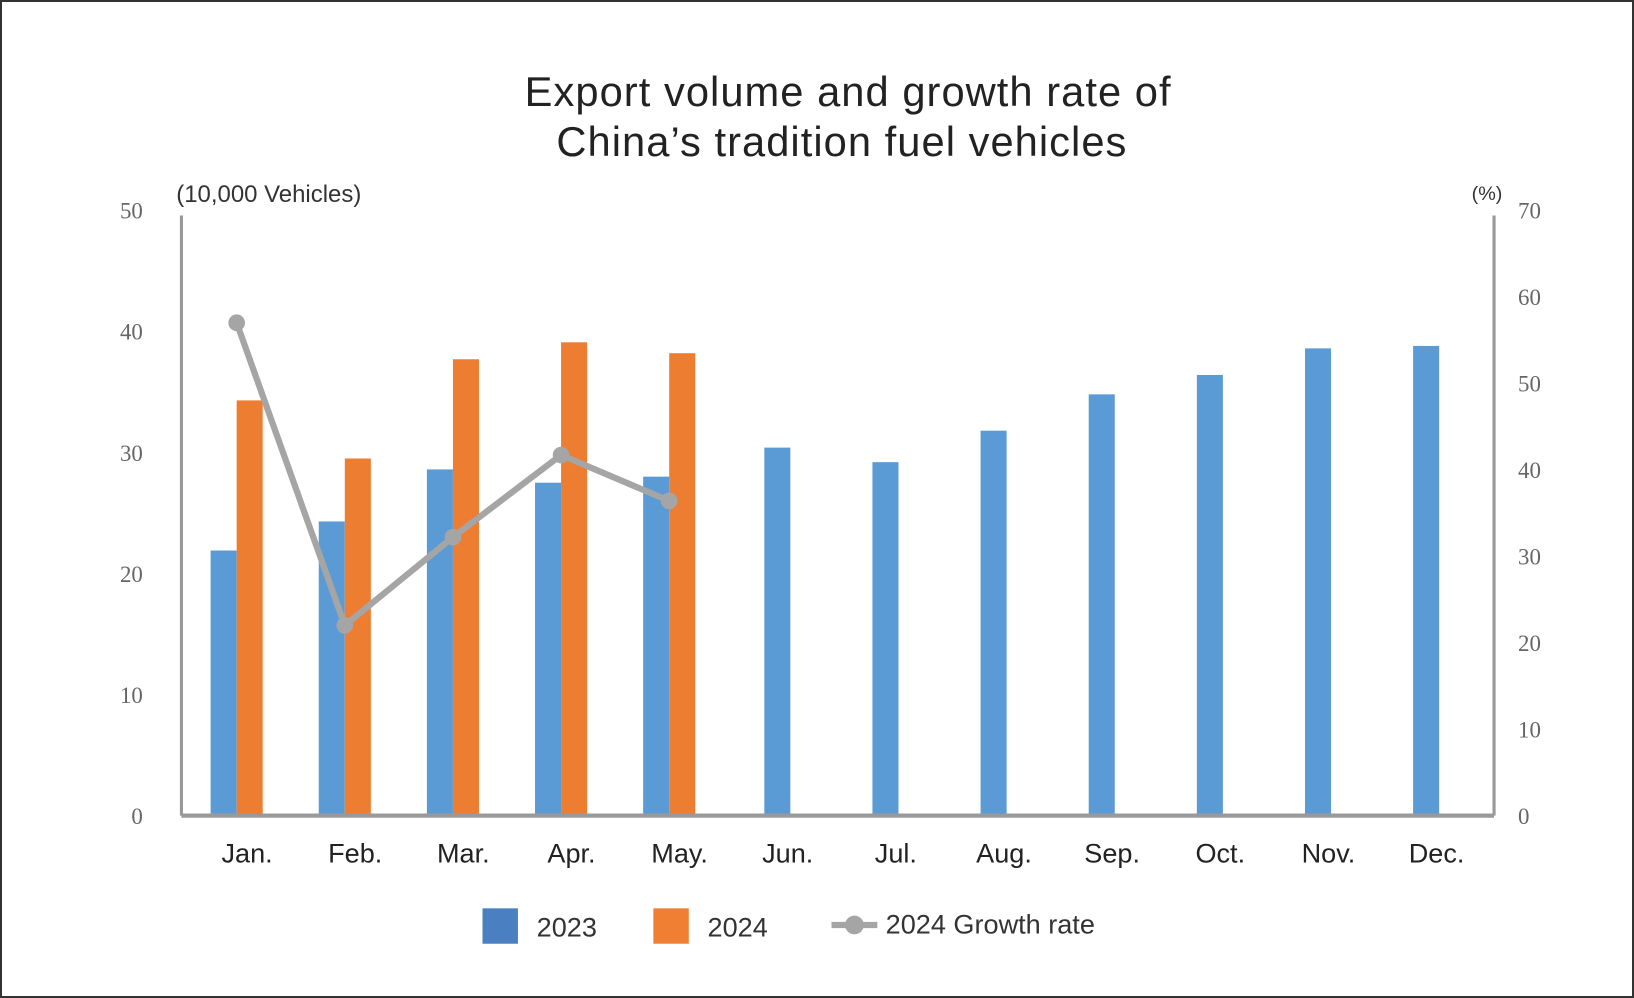 This screenshot has height=998, width=1634. Describe the element at coordinates (1529, 384) in the screenshot. I see `right-tick-label: 50` at that location.